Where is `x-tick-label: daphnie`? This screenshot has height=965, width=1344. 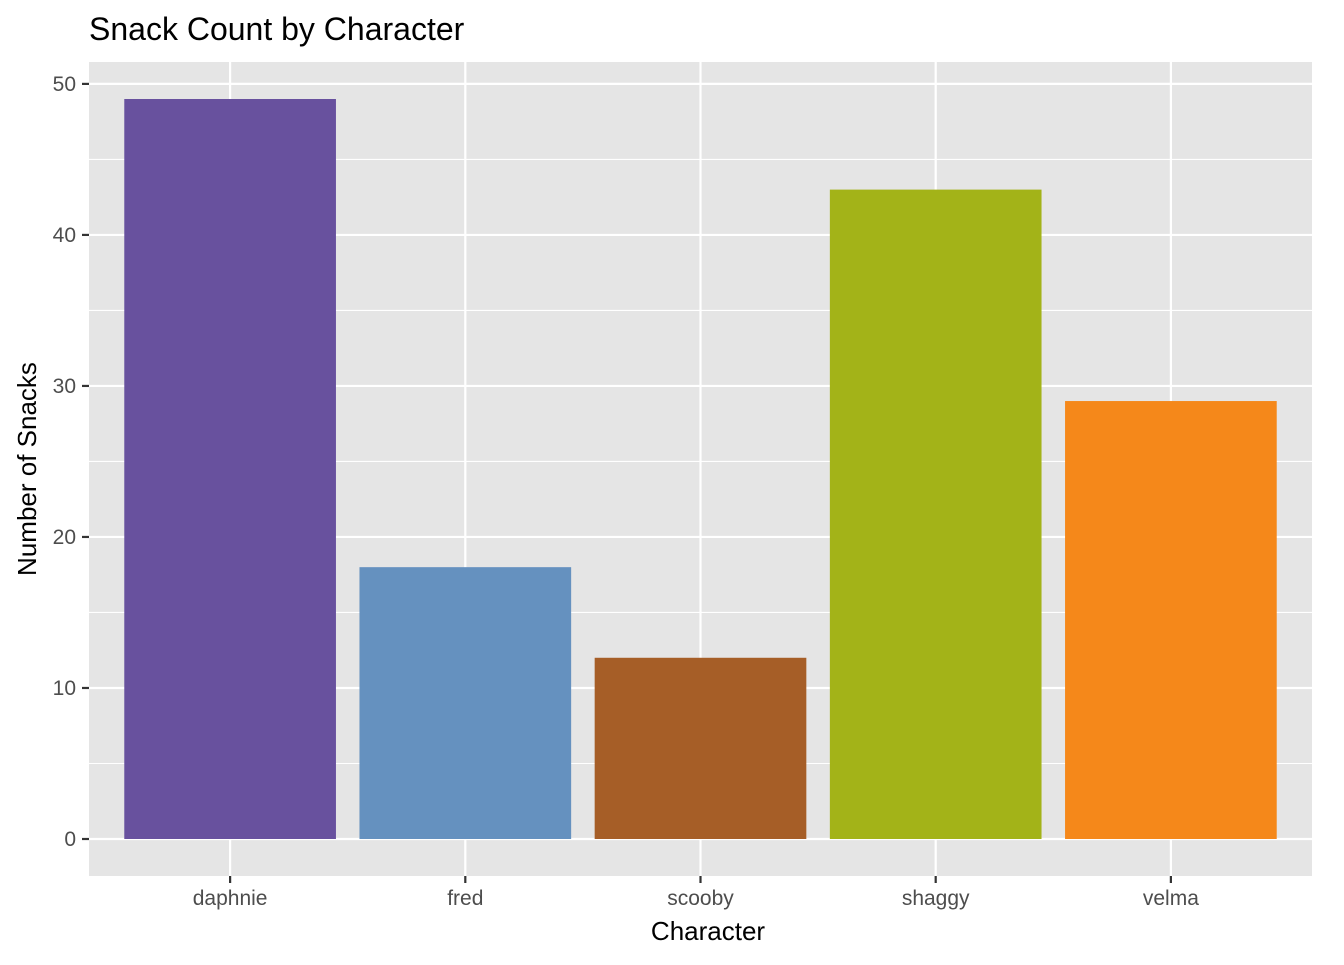
x-tick-label: daphnie is located at coordinates (230, 898).